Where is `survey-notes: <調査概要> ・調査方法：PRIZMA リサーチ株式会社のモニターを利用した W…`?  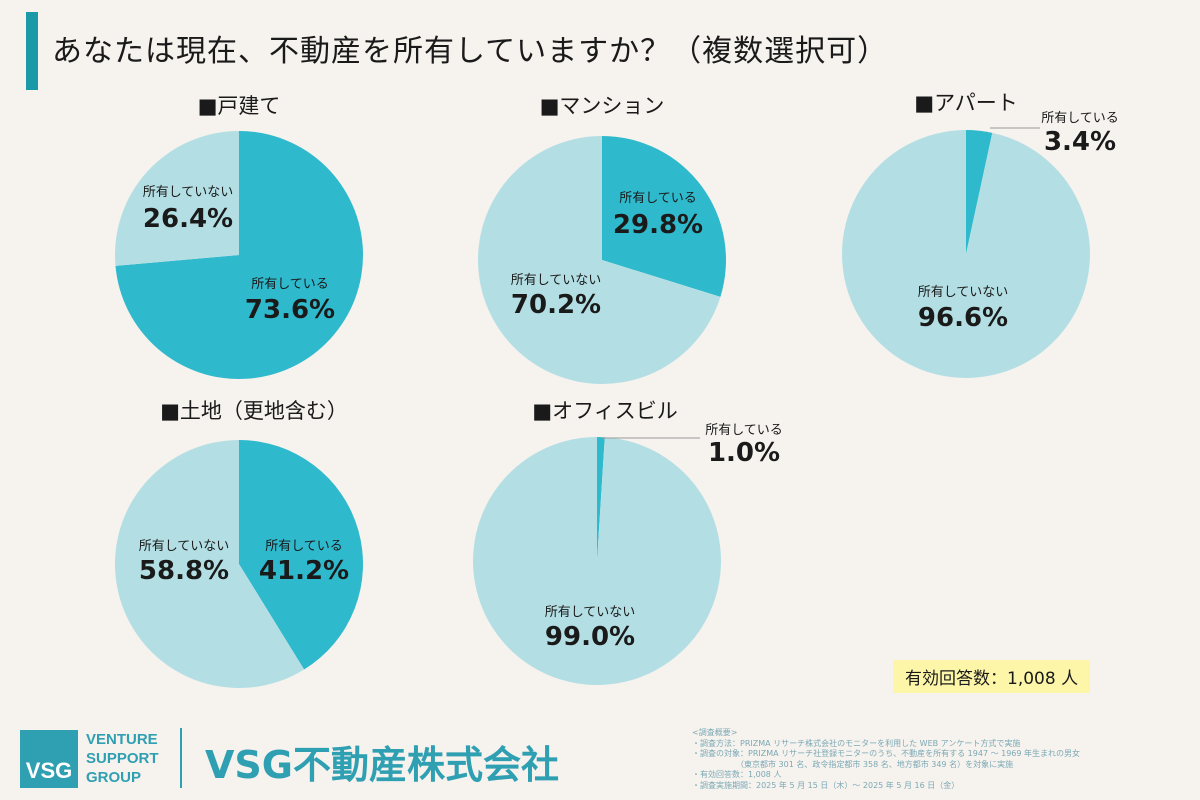
survey-notes: <調査概要> ・調査方法：PRIZMA リサーチ株式会社のモニターを利用した W… is located at coordinates (942, 759).